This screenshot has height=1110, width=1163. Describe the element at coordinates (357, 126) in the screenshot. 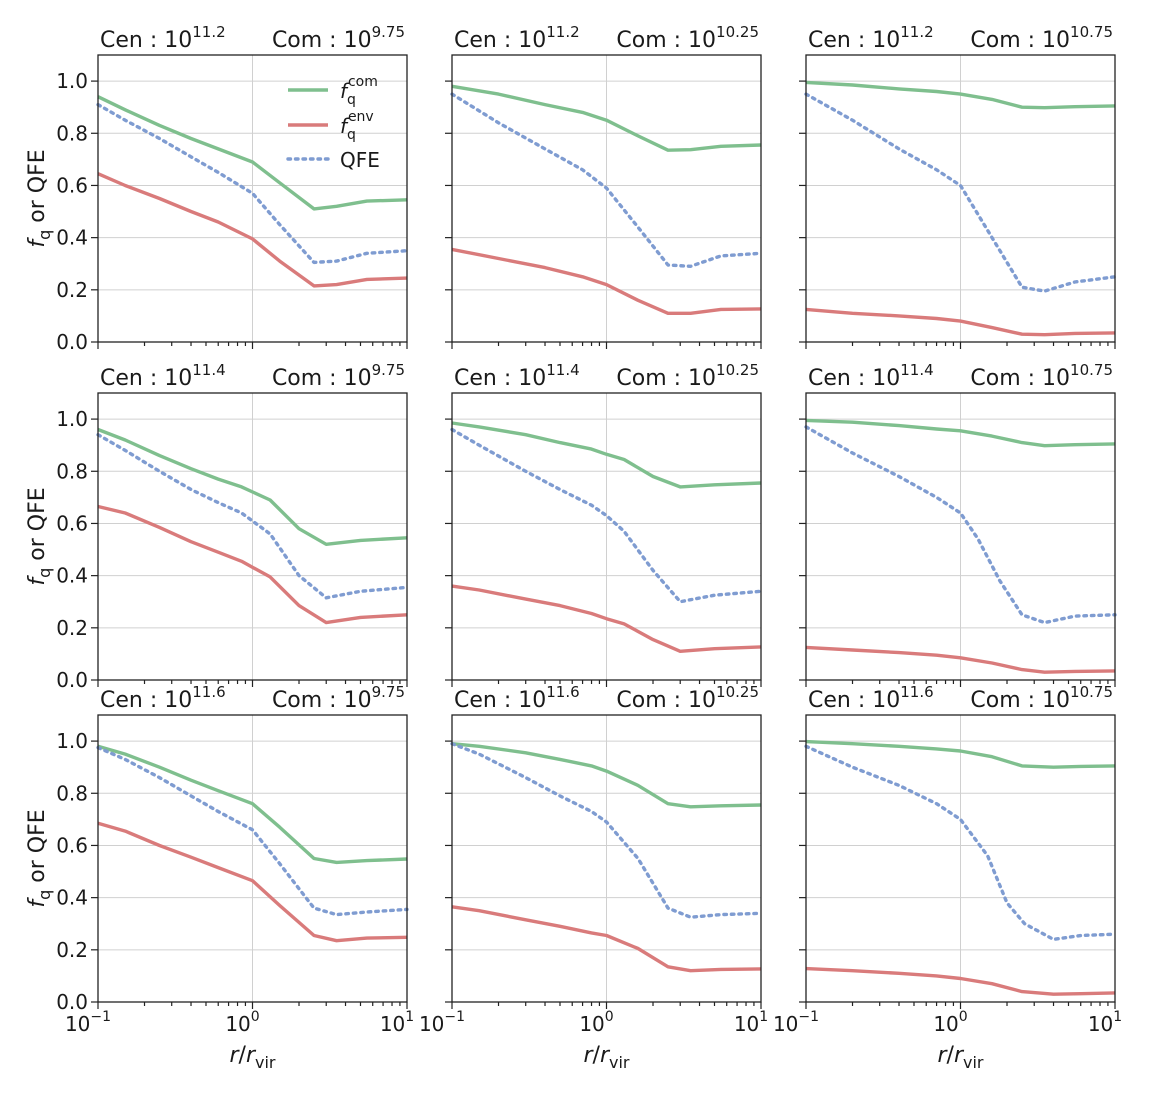

I see `legend-label-fenv: fqenv` at that location.